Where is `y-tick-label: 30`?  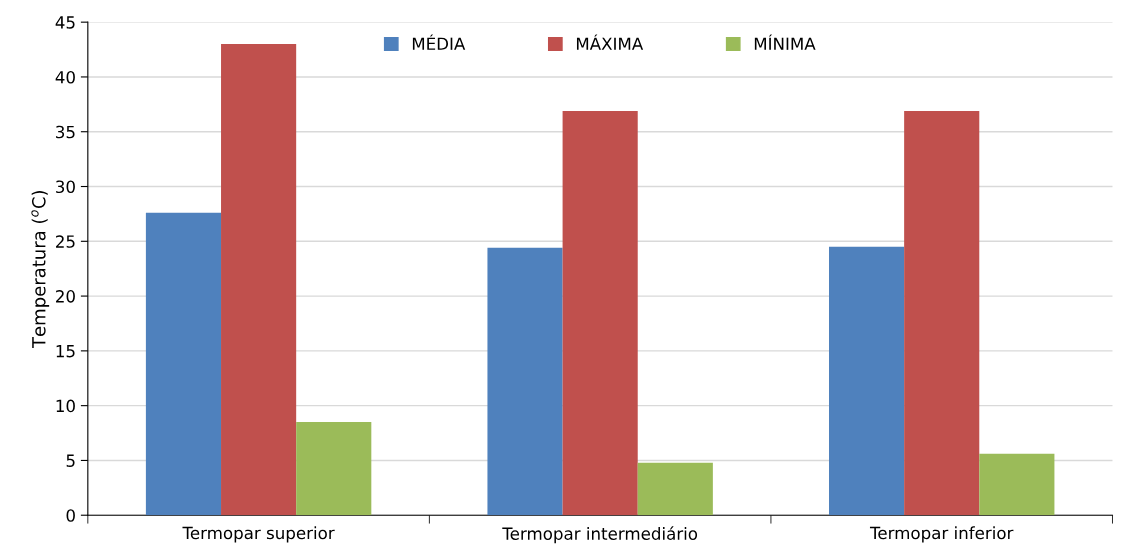
y-tick-label: 30 is located at coordinates (65, 187).